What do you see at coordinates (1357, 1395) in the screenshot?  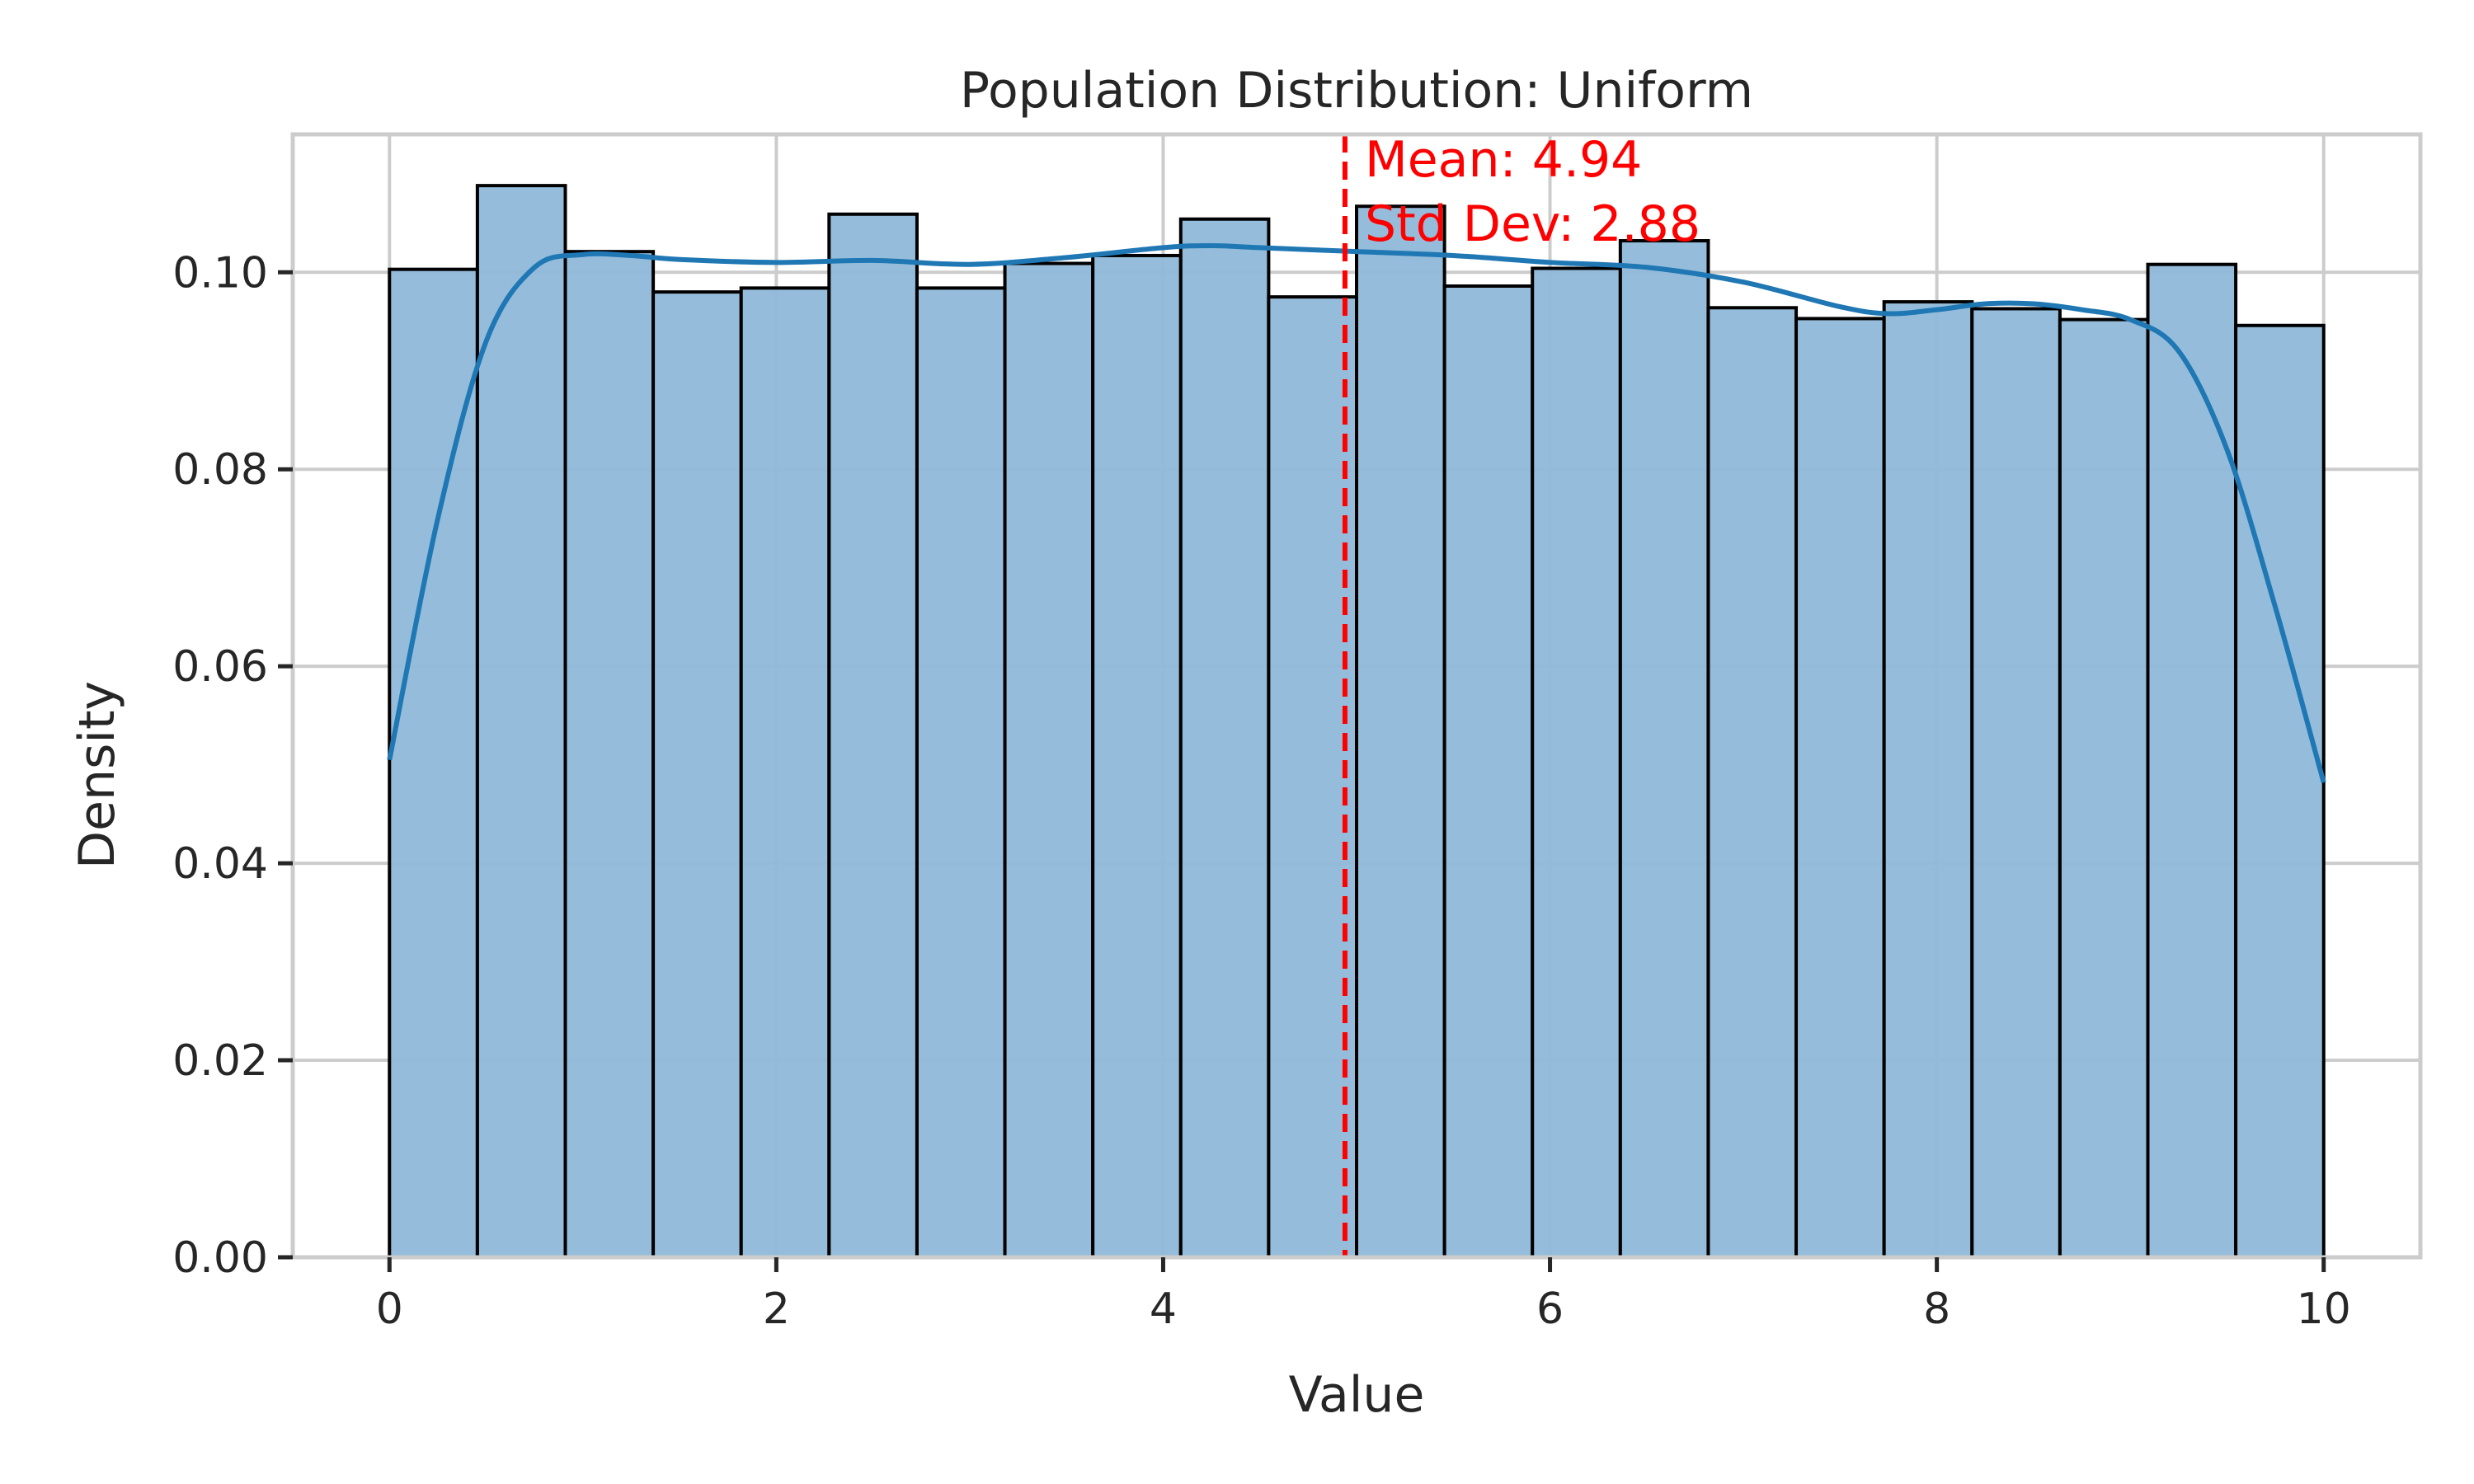 I see `x-axis-label: Value` at bounding box center [1357, 1395].